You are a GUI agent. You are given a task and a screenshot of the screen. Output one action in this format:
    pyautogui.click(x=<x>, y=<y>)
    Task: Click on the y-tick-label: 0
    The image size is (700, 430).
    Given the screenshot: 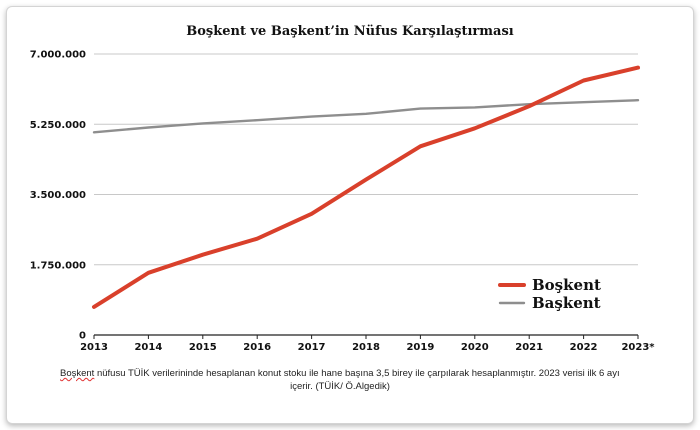 What is the action you would take?
    pyautogui.click(x=82, y=336)
    